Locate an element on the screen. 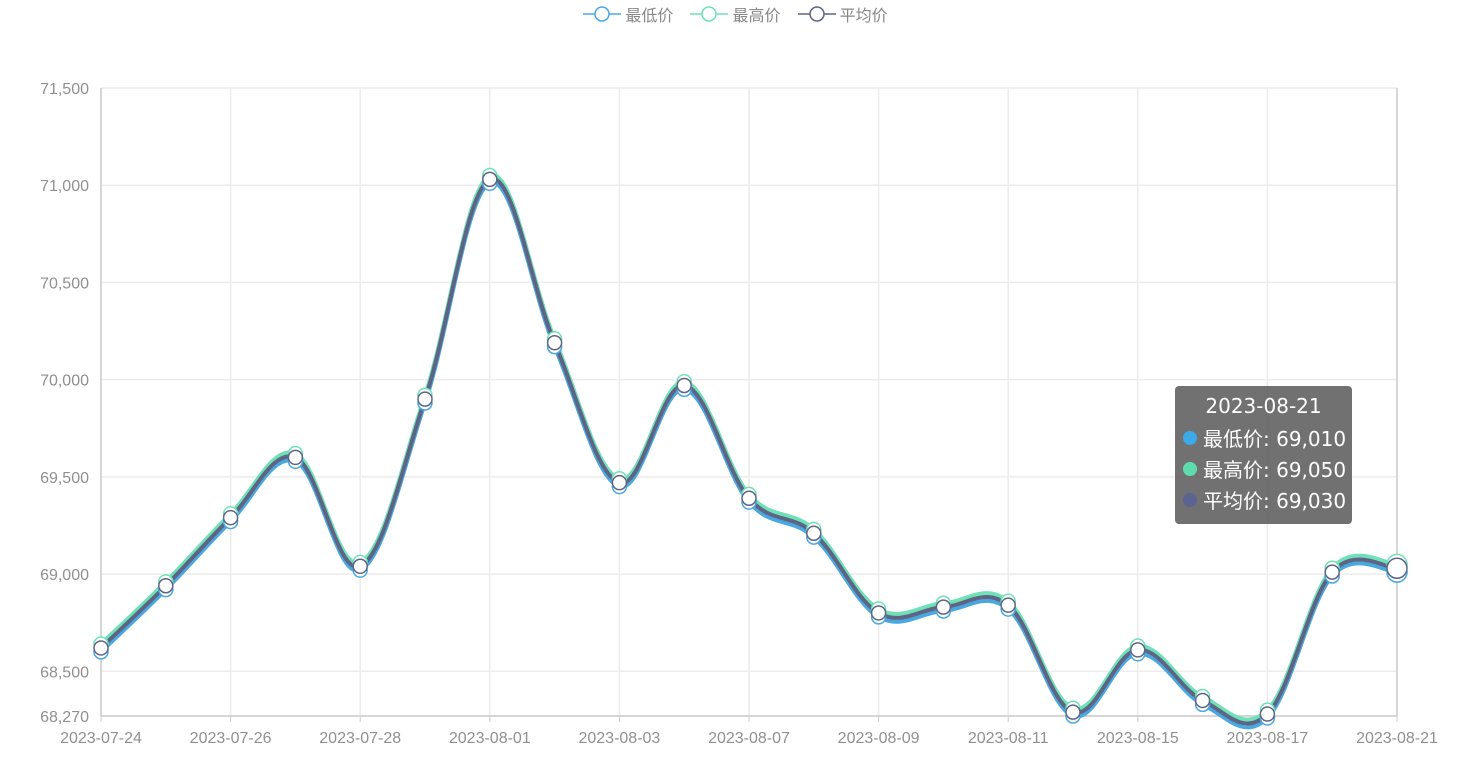 The height and width of the screenshot is (768, 1471). tooltip-low-label: 最低价: 69,010 is located at coordinates (1275, 439).